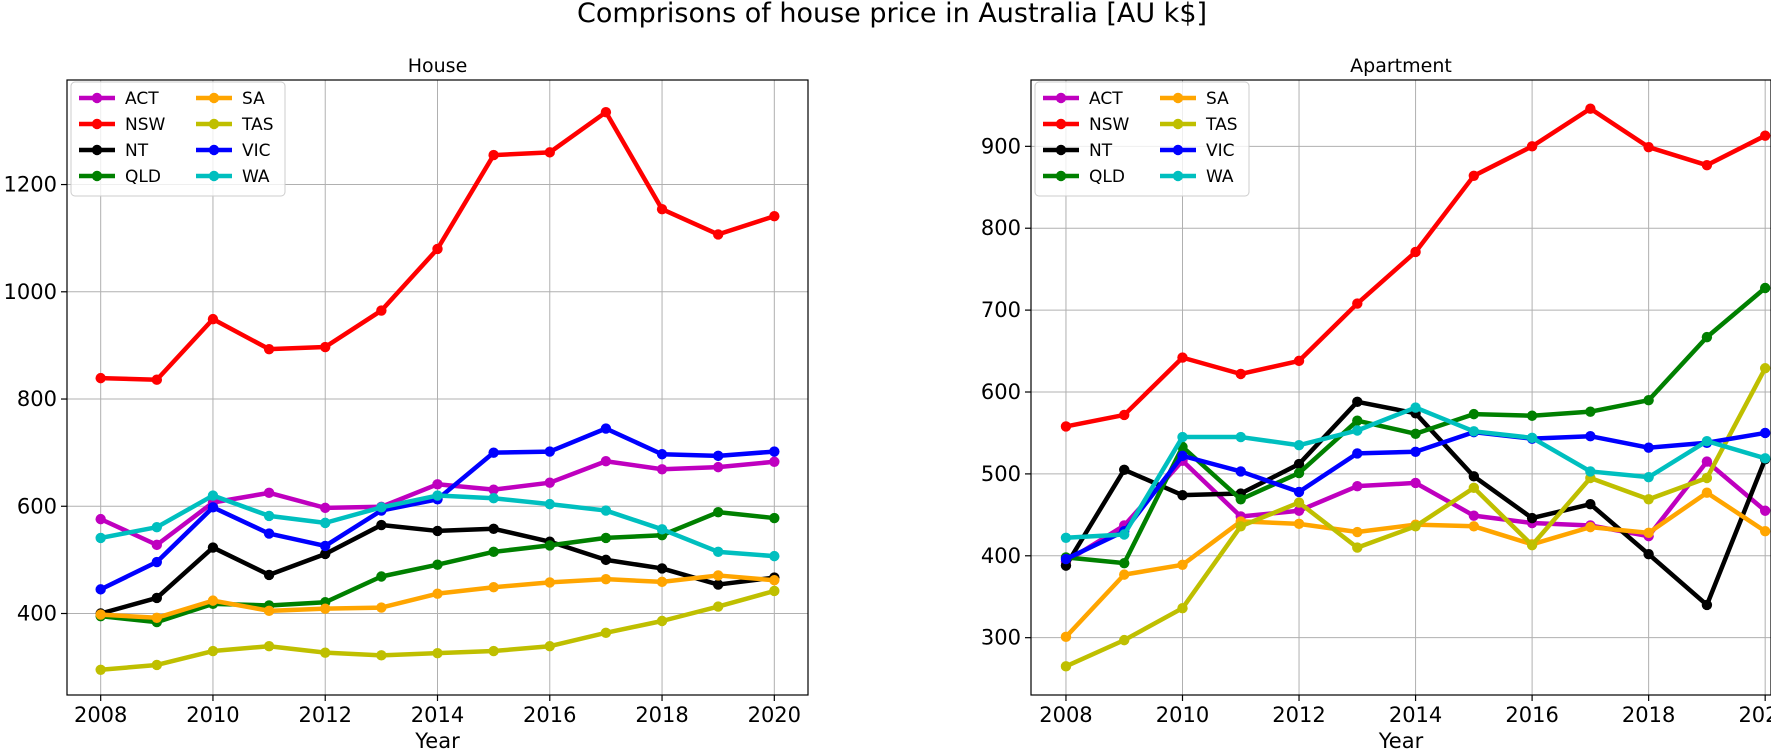 Image resolution: width=1771 pixels, height=751 pixels. Describe the element at coordinates (1001, 228) in the screenshot. I see `apartment-ytick-label-800: 800` at that location.